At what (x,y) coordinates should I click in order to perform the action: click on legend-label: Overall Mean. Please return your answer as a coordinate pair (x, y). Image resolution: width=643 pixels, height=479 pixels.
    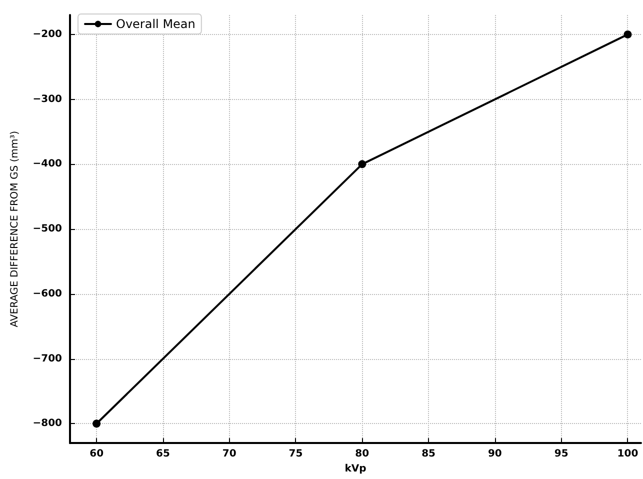
    Looking at the image, I should click on (156, 24).